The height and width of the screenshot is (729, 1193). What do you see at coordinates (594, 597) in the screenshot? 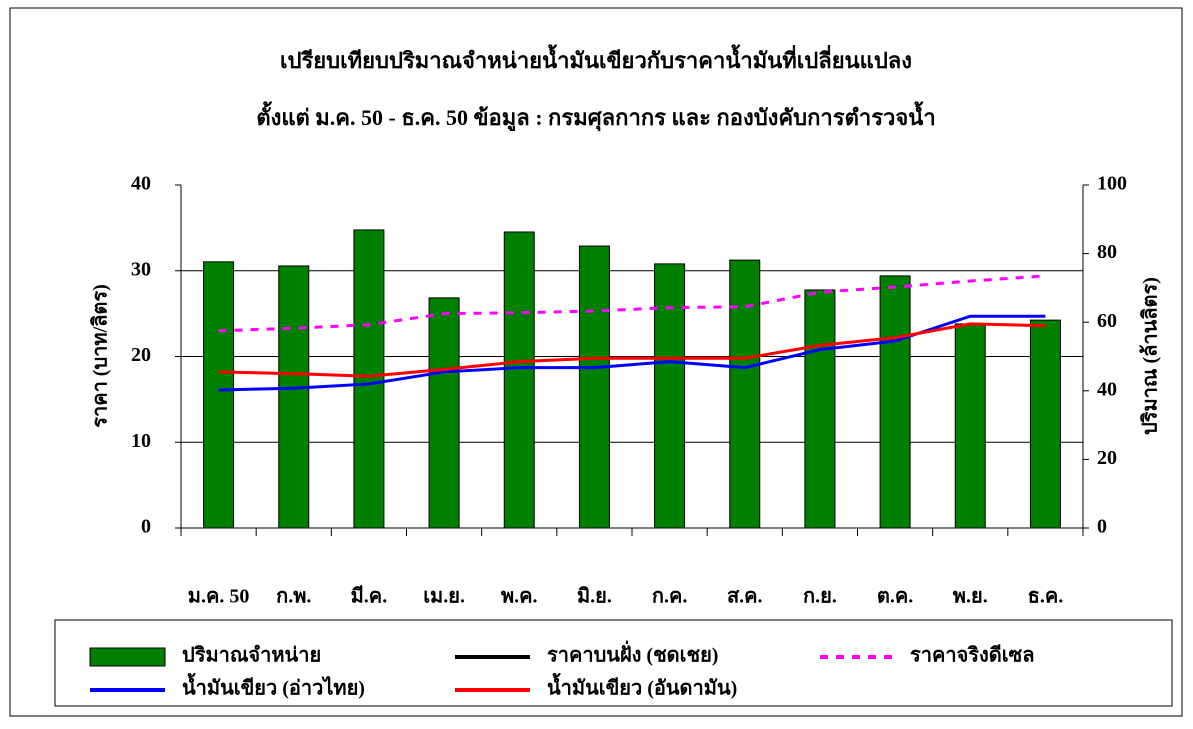
I see `x-tick-label: มิ.ย.` at bounding box center [594, 597].